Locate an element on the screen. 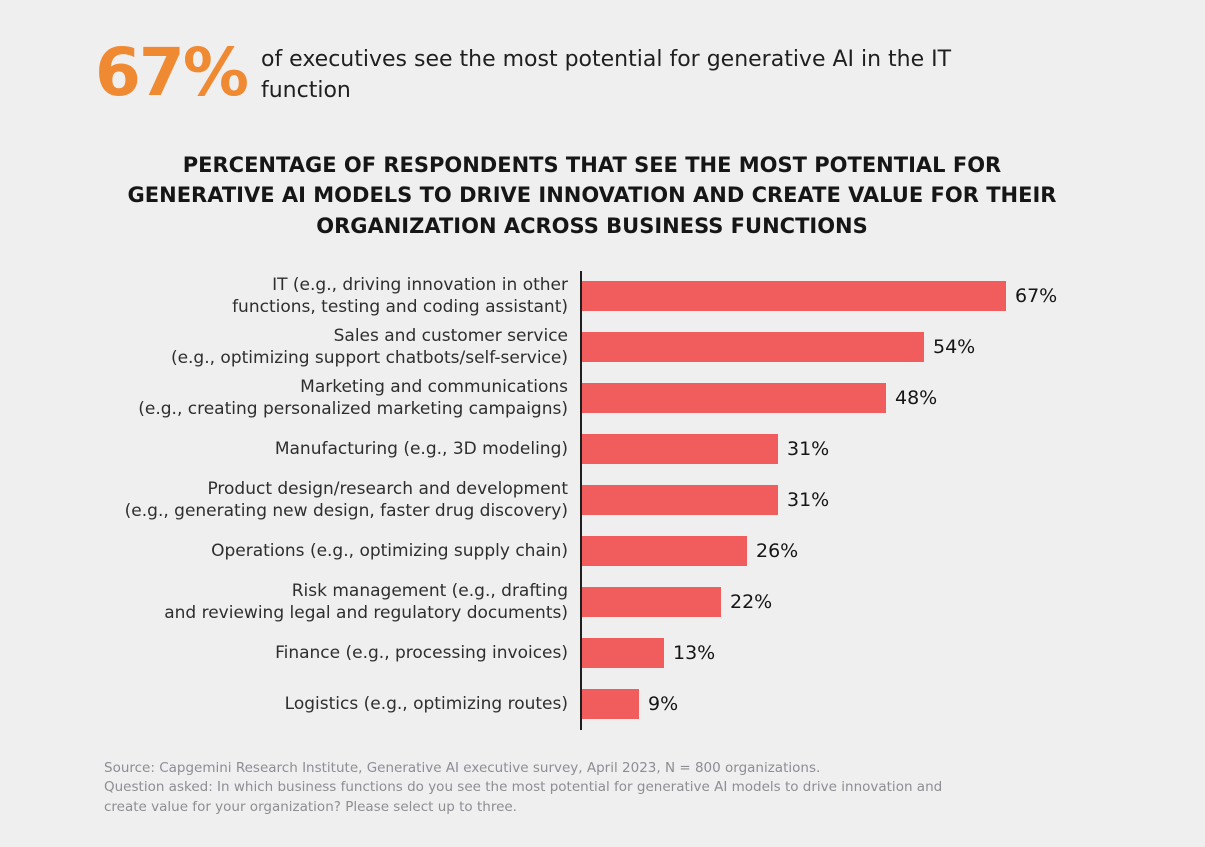 The width and height of the screenshot is (1205, 847). bar-value-label: 48% is located at coordinates (916, 398).